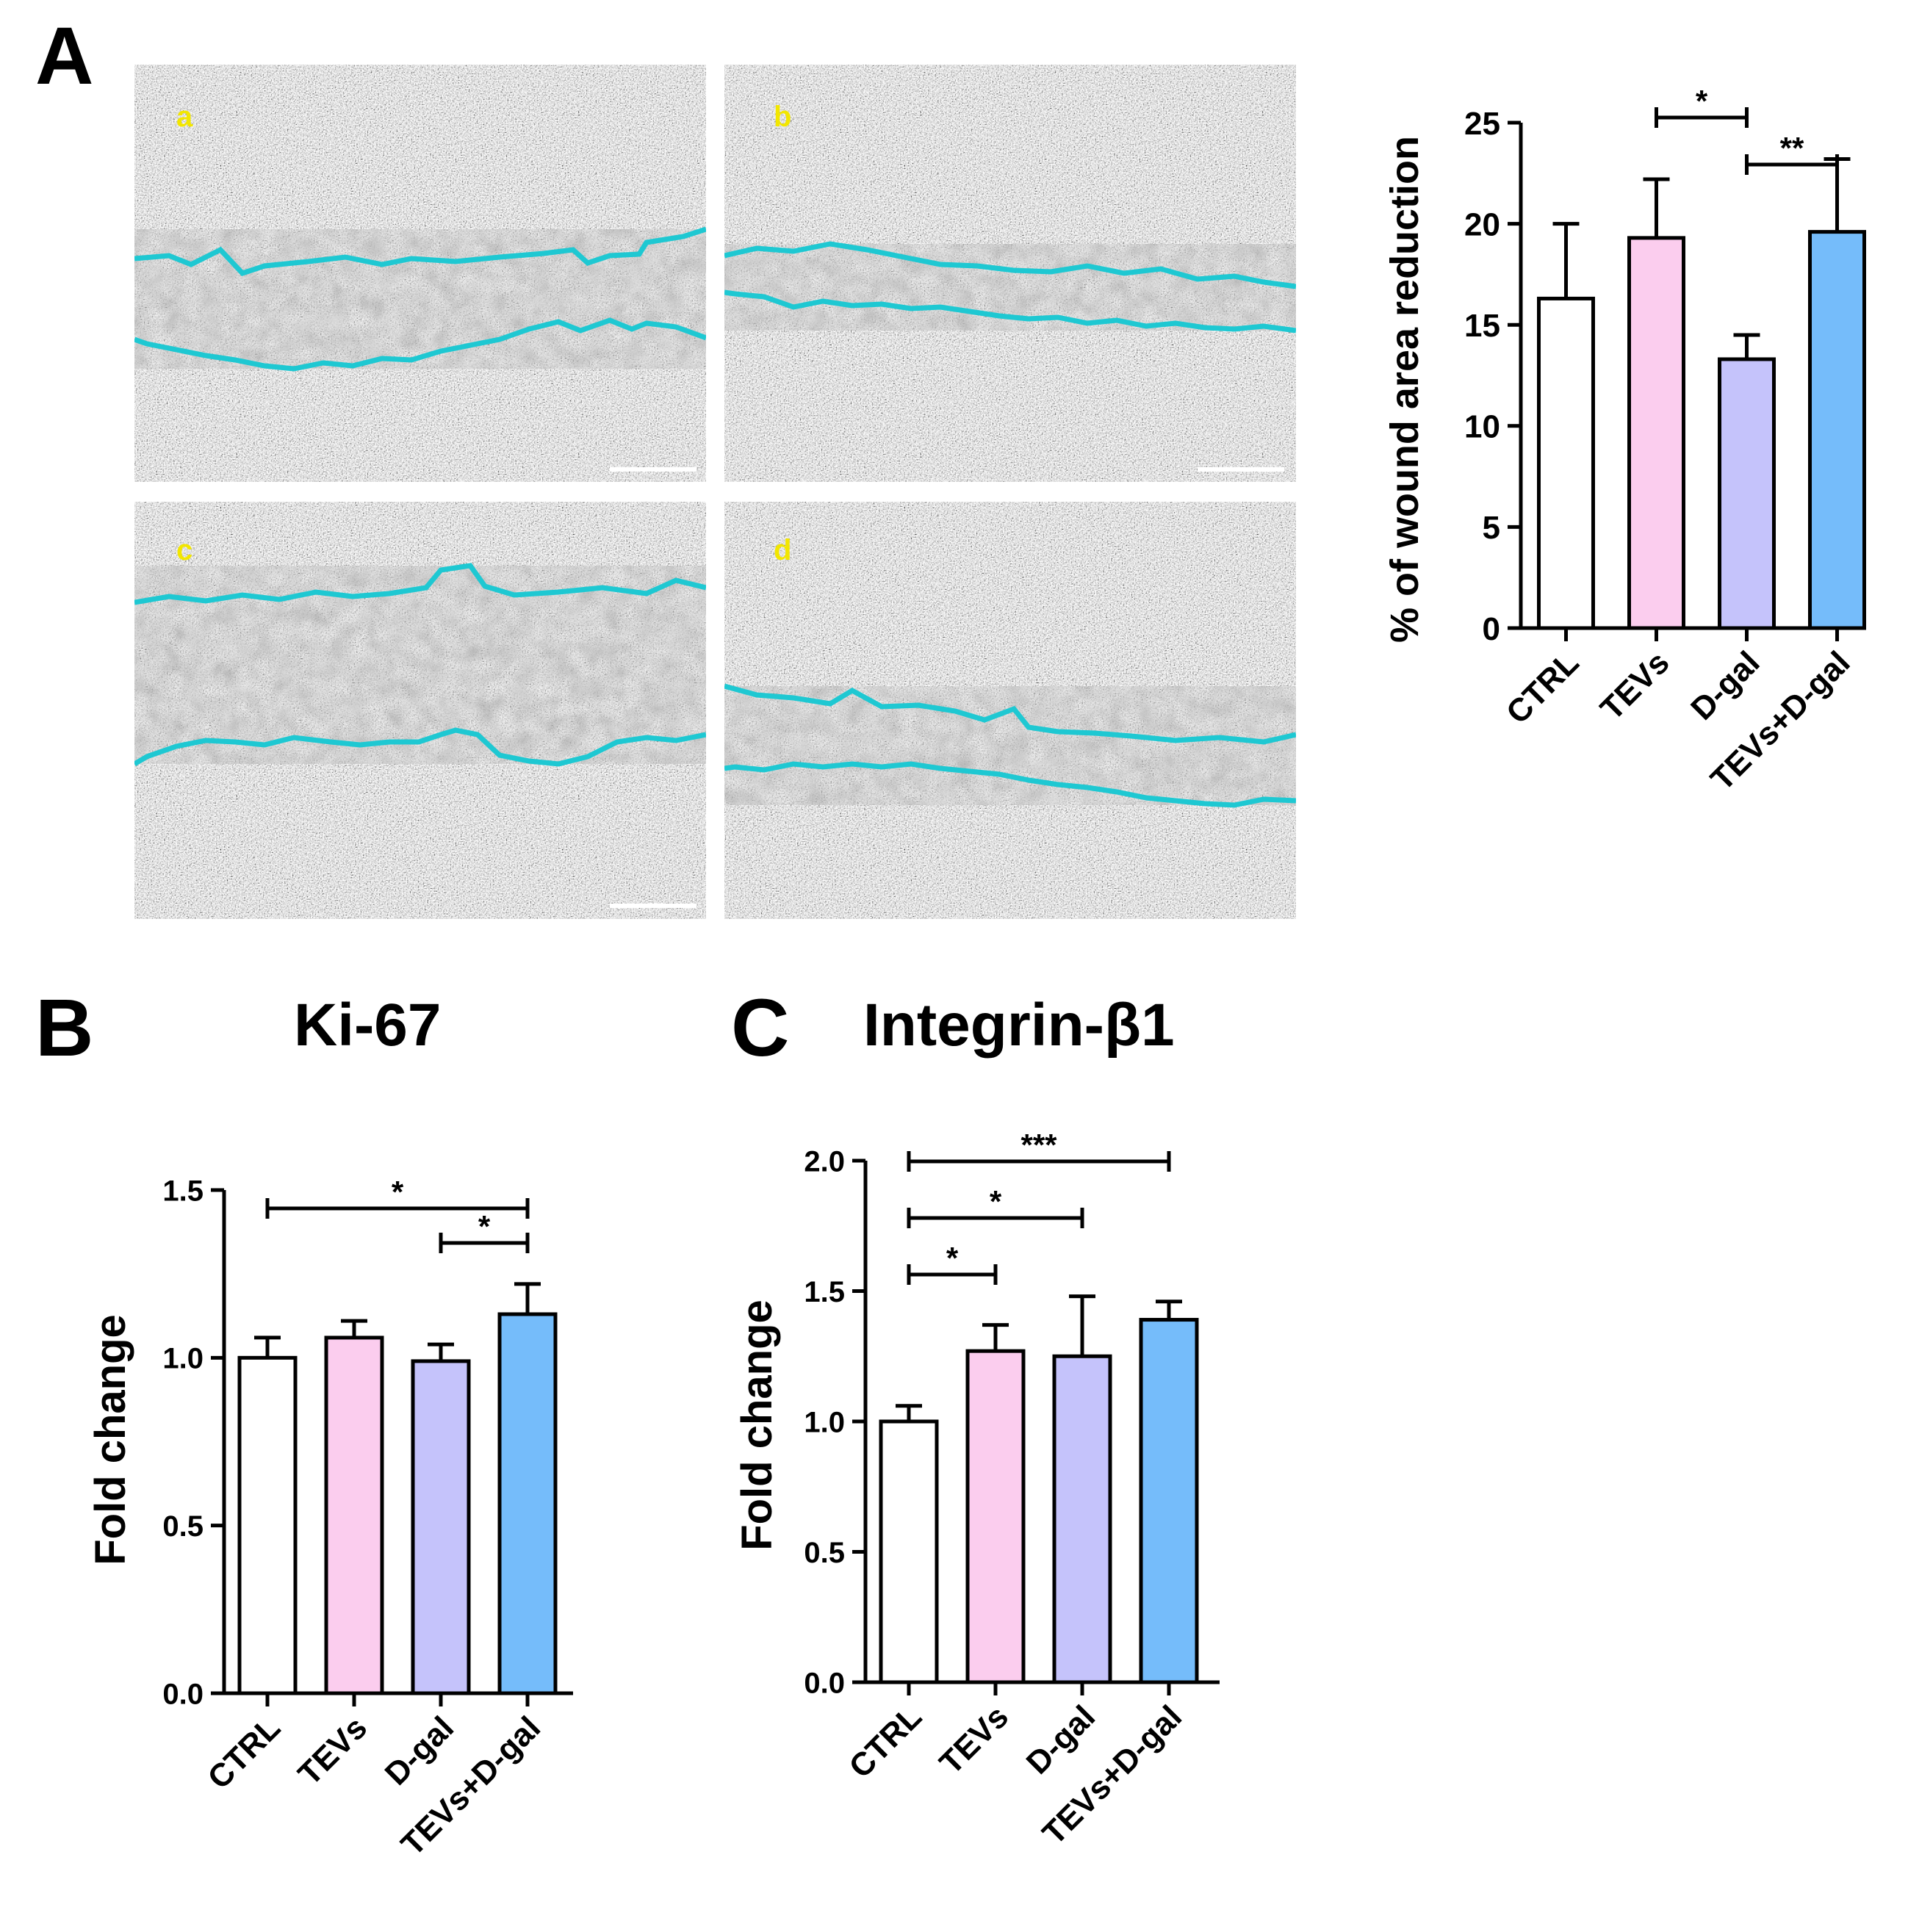 The height and width of the screenshot is (1932, 1908). Describe the element at coordinates (1010, 265) in the screenshot. I see `wound-edge-top-b` at that location.